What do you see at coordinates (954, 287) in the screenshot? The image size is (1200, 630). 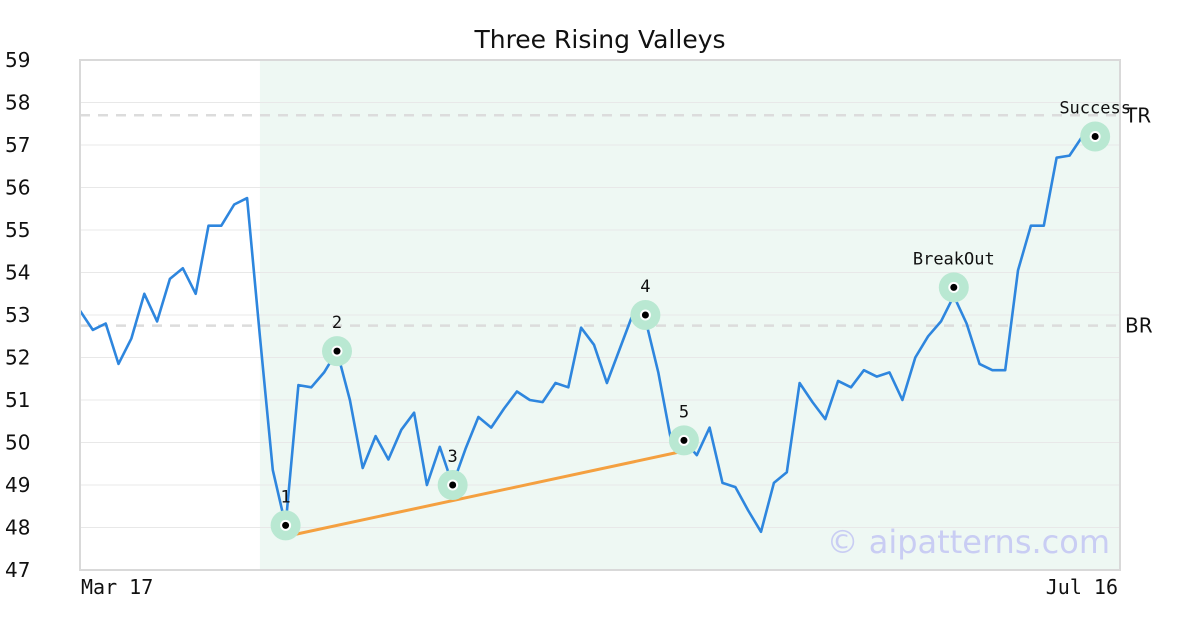 I see `point-dot-breakout` at bounding box center [954, 287].